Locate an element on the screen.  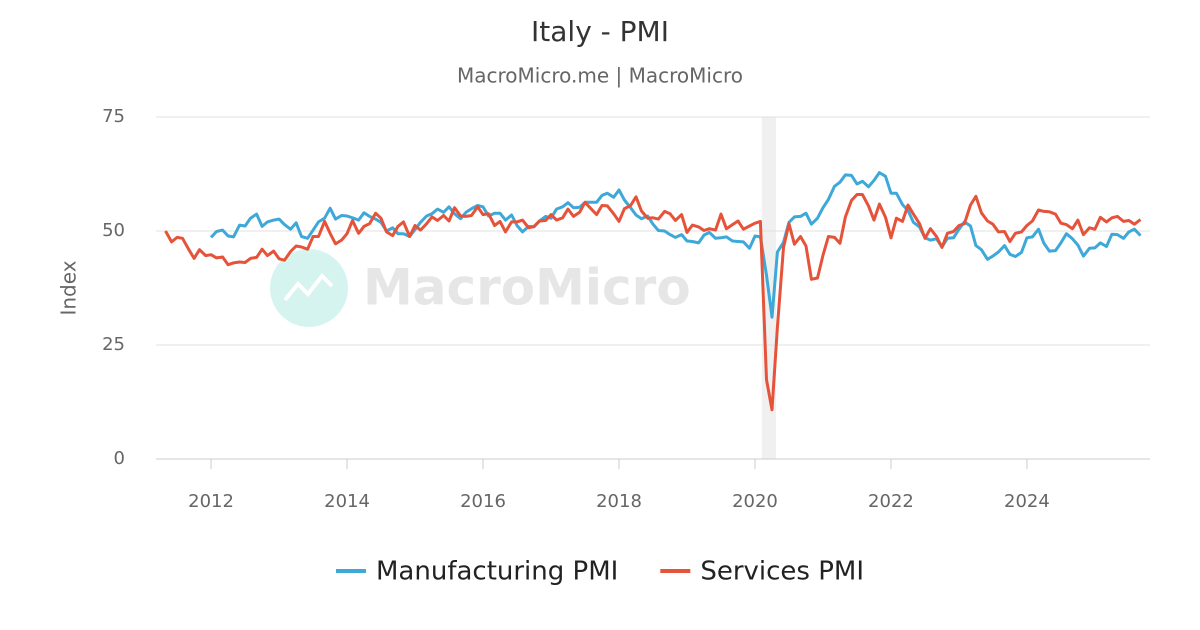
x-tick-label: 2020 is located at coordinates (755, 501).